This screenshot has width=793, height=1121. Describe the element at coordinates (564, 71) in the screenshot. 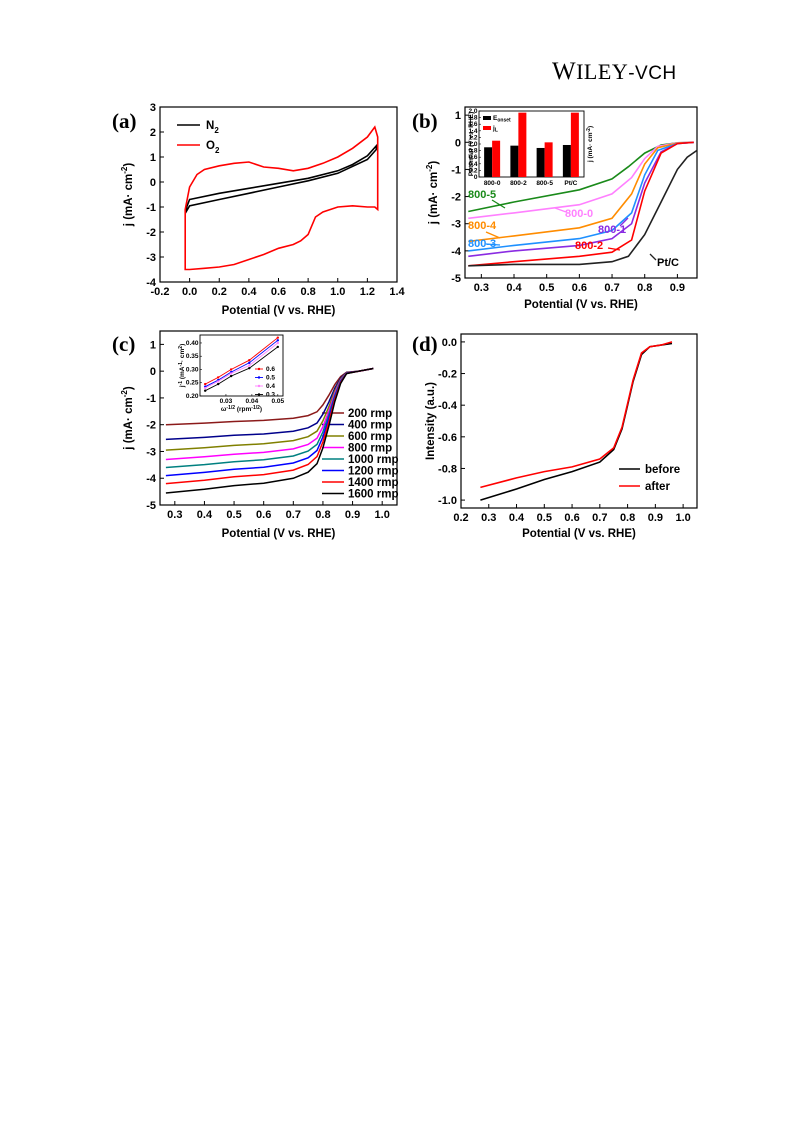

I see `logo-w: W` at that location.